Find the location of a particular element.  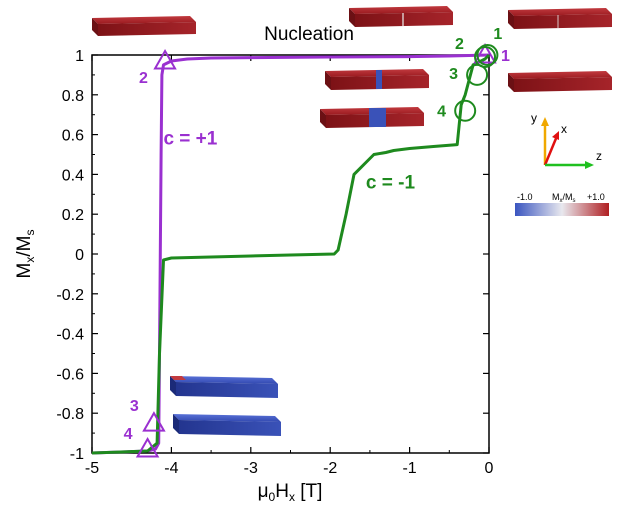

y-tick-label: 0 is located at coordinates (79, 255).